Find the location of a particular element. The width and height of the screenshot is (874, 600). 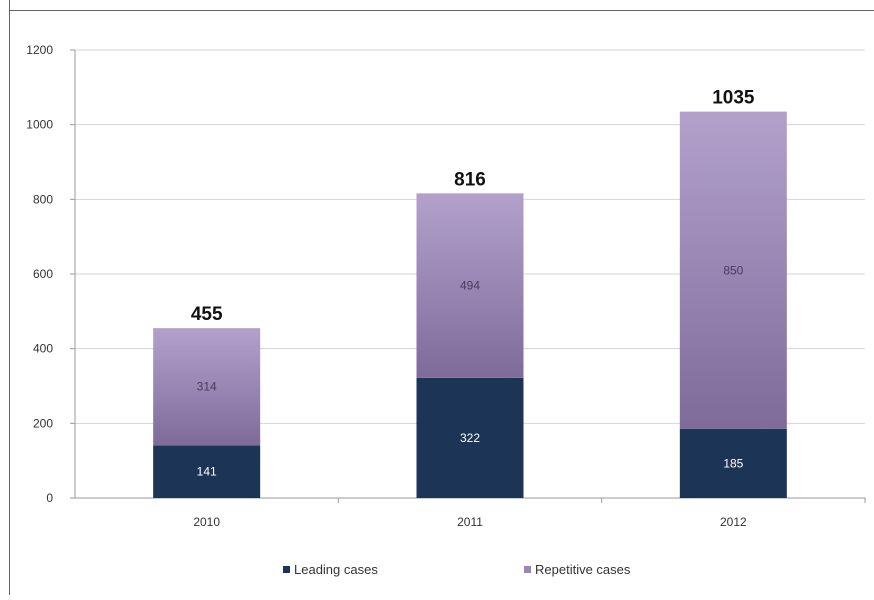

total-label: 816 is located at coordinates (470, 179).